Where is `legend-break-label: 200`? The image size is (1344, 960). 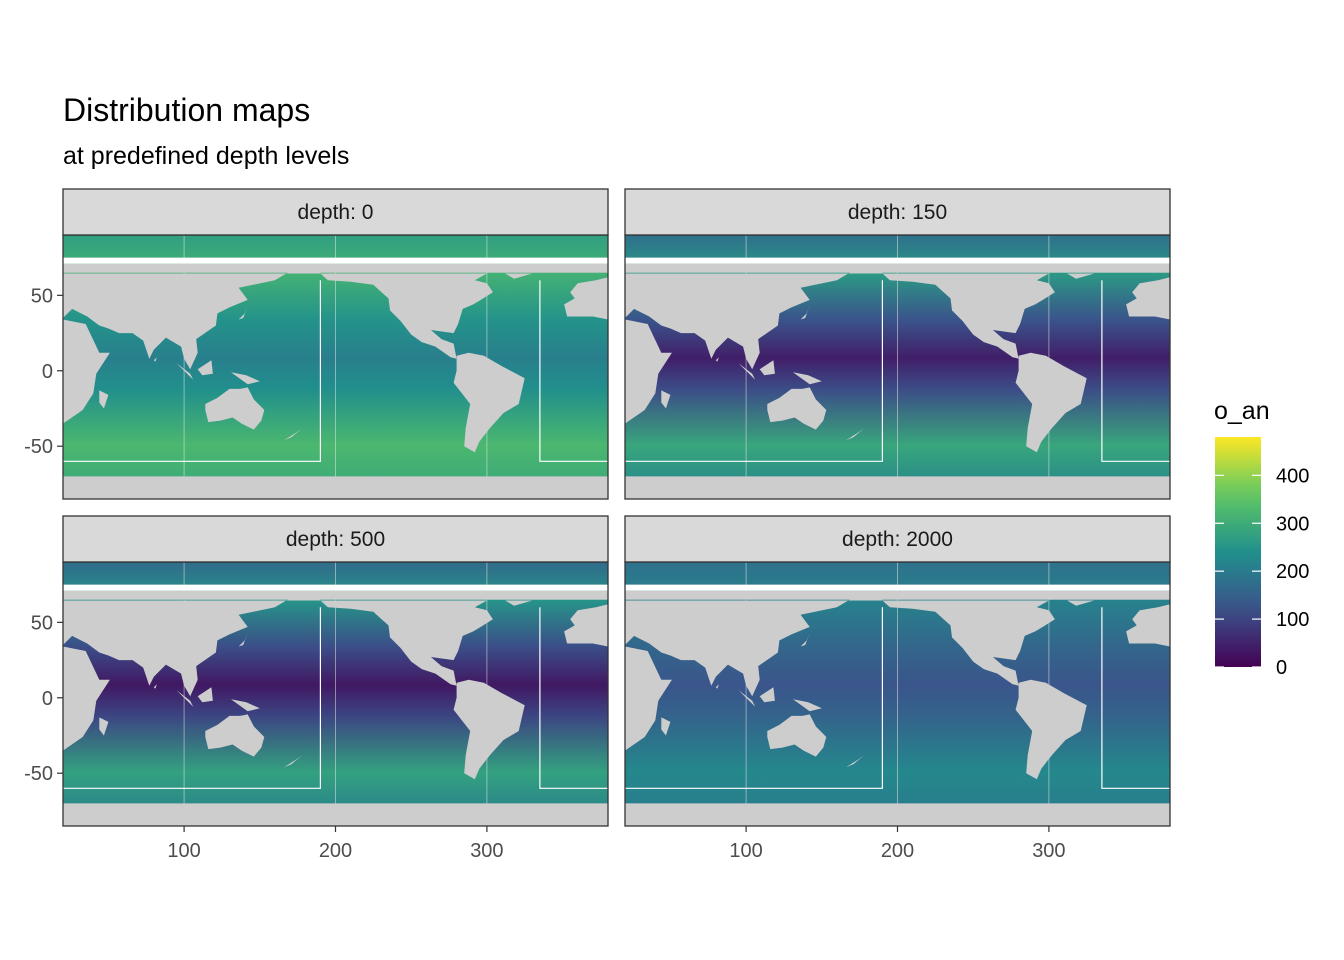
legend-break-label: 200 is located at coordinates (1292, 572).